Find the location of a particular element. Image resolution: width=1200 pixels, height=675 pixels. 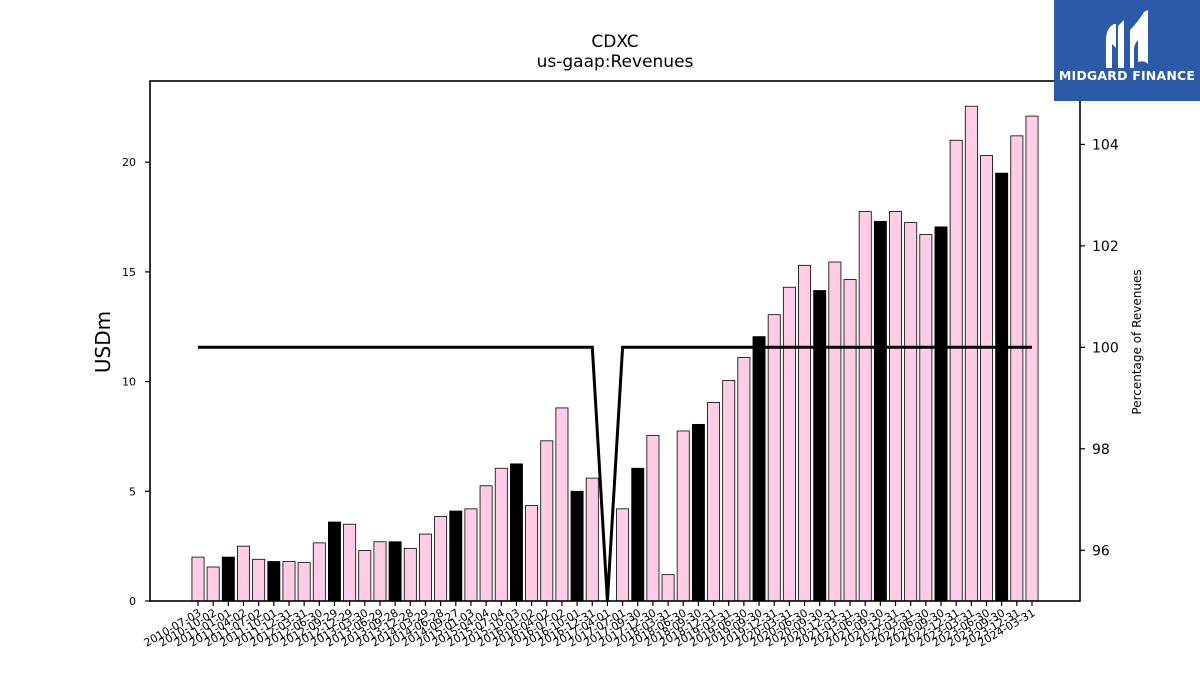

y2-axis-label: Percentage of Revenues is located at coordinates (1137, 341).